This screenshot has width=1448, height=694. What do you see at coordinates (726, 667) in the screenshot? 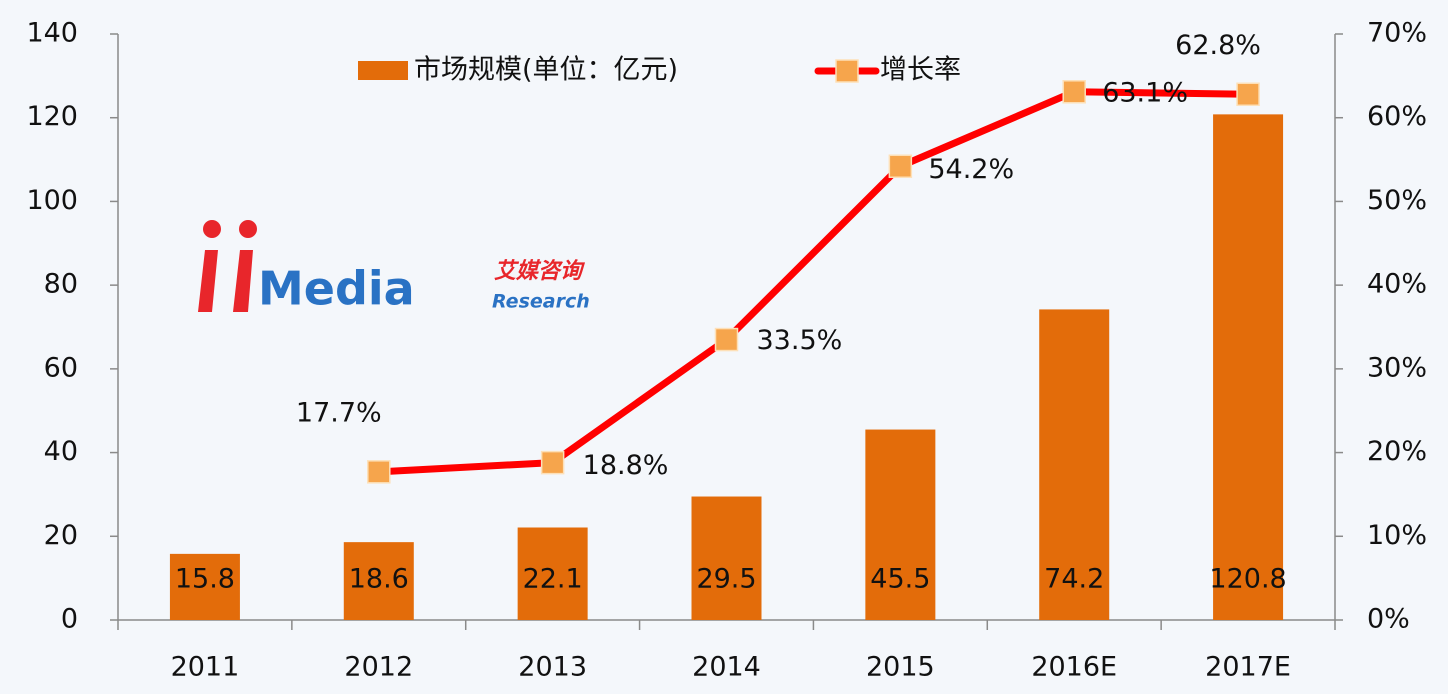
I see `x-tick-label: 2014` at bounding box center [726, 667].